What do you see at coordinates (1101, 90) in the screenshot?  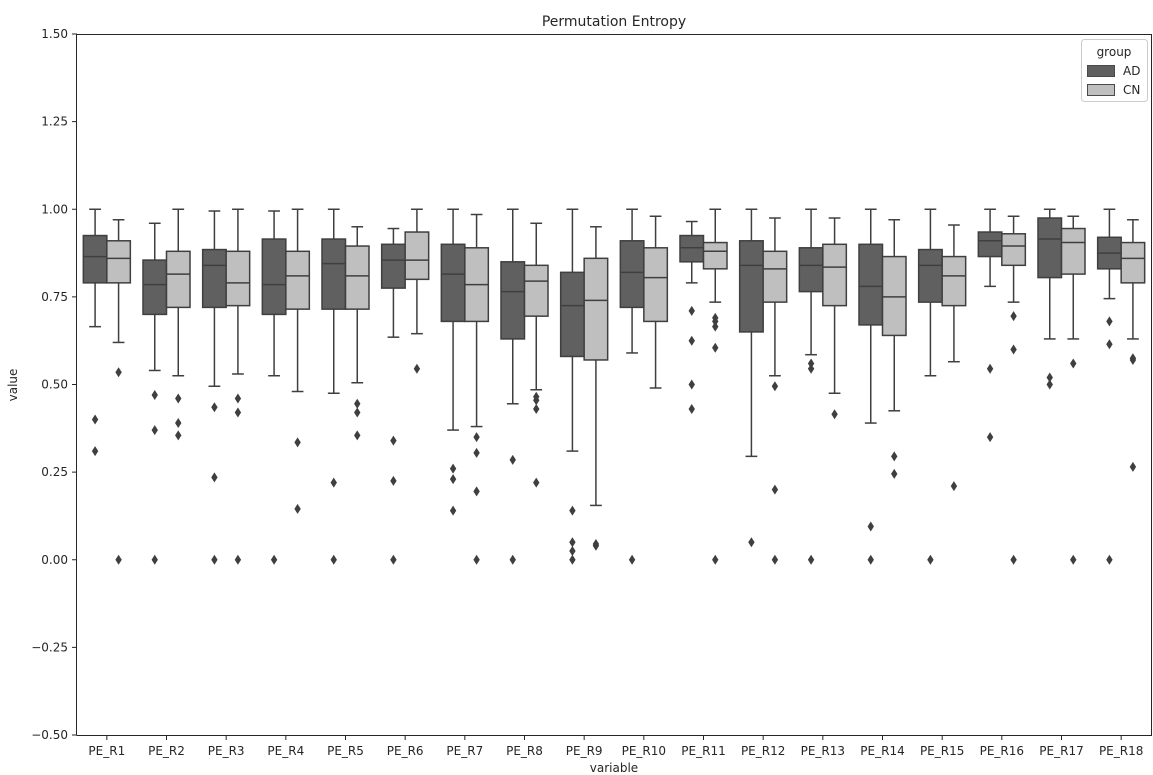 I see `legend-swatch-cn` at bounding box center [1101, 90].